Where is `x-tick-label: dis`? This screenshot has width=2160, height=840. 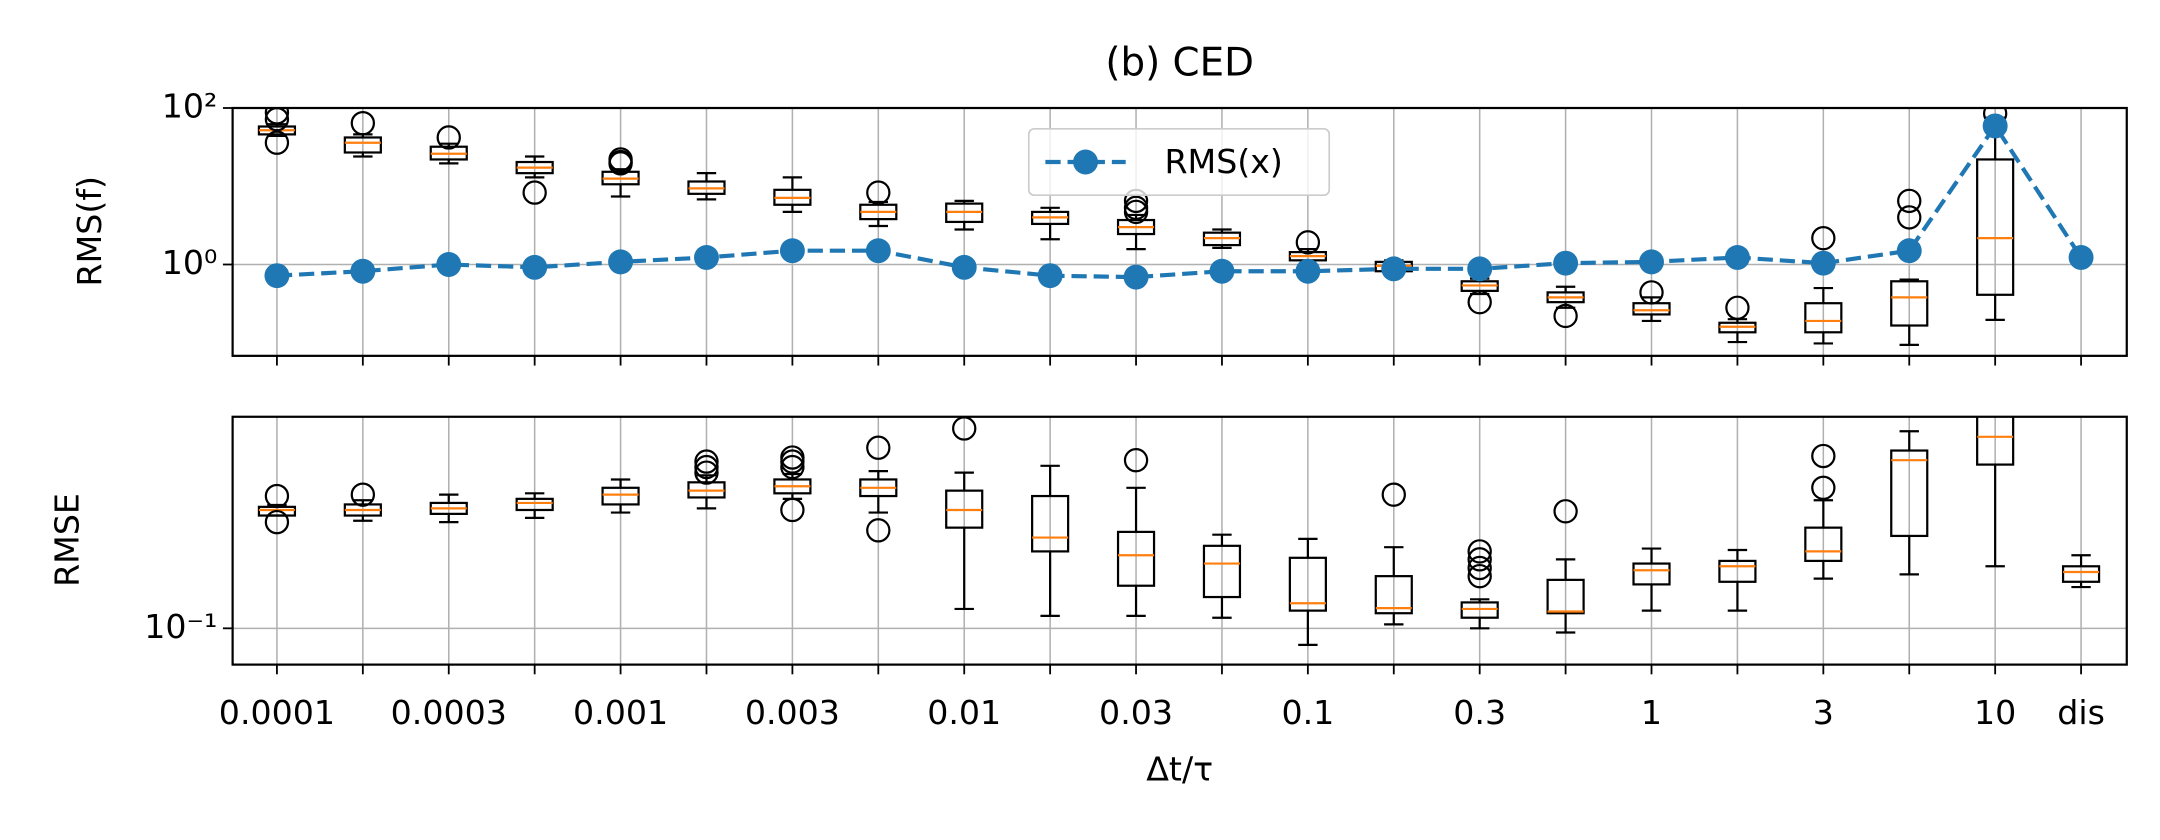 x-tick-label: dis is located at coordinates (2081, 712).